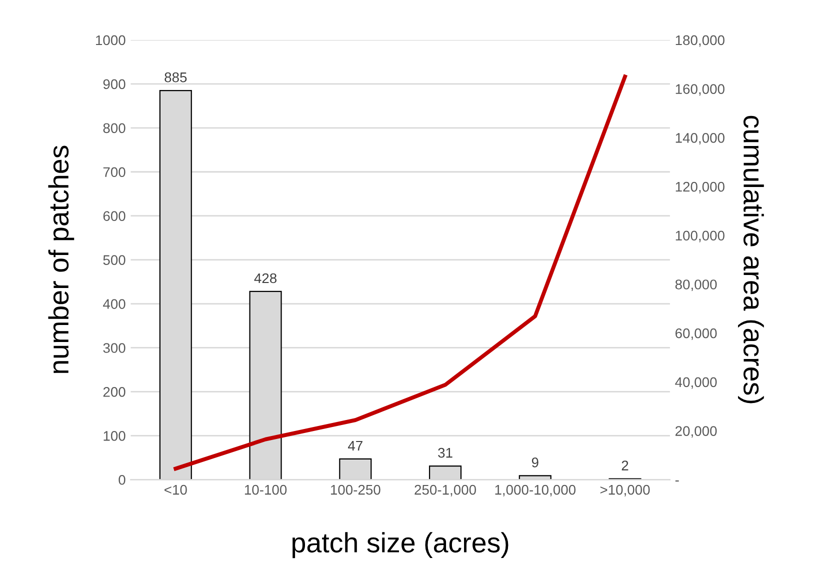  What do you see at coordinates (355, 445) in the screenshot?
I see `data-label: 47` at bounding box center [355, 445].